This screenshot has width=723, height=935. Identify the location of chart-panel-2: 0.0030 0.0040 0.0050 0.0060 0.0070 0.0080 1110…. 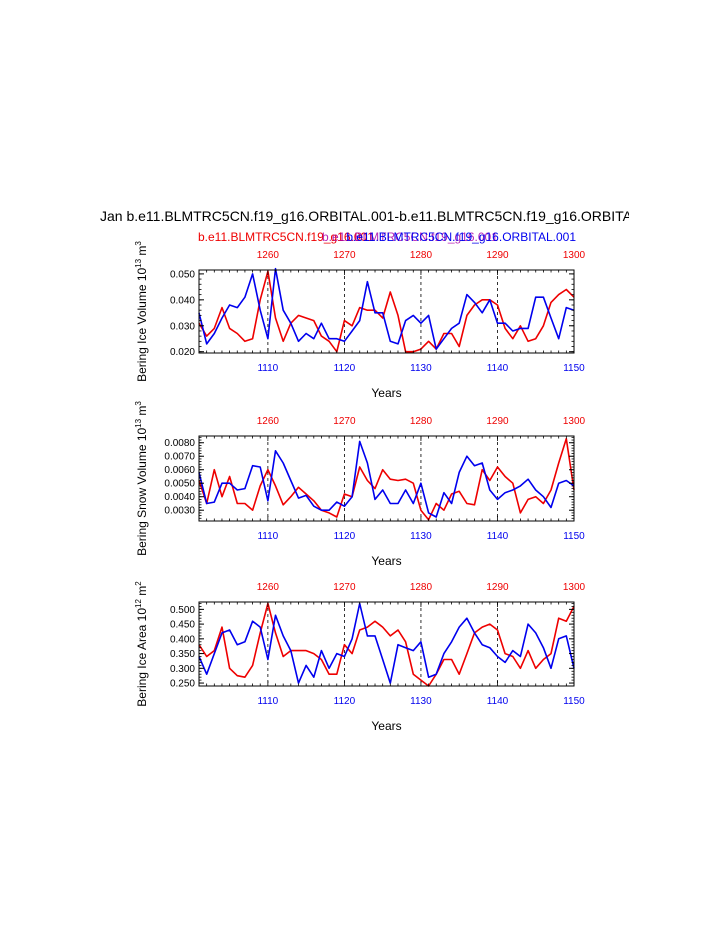
(360, 484).